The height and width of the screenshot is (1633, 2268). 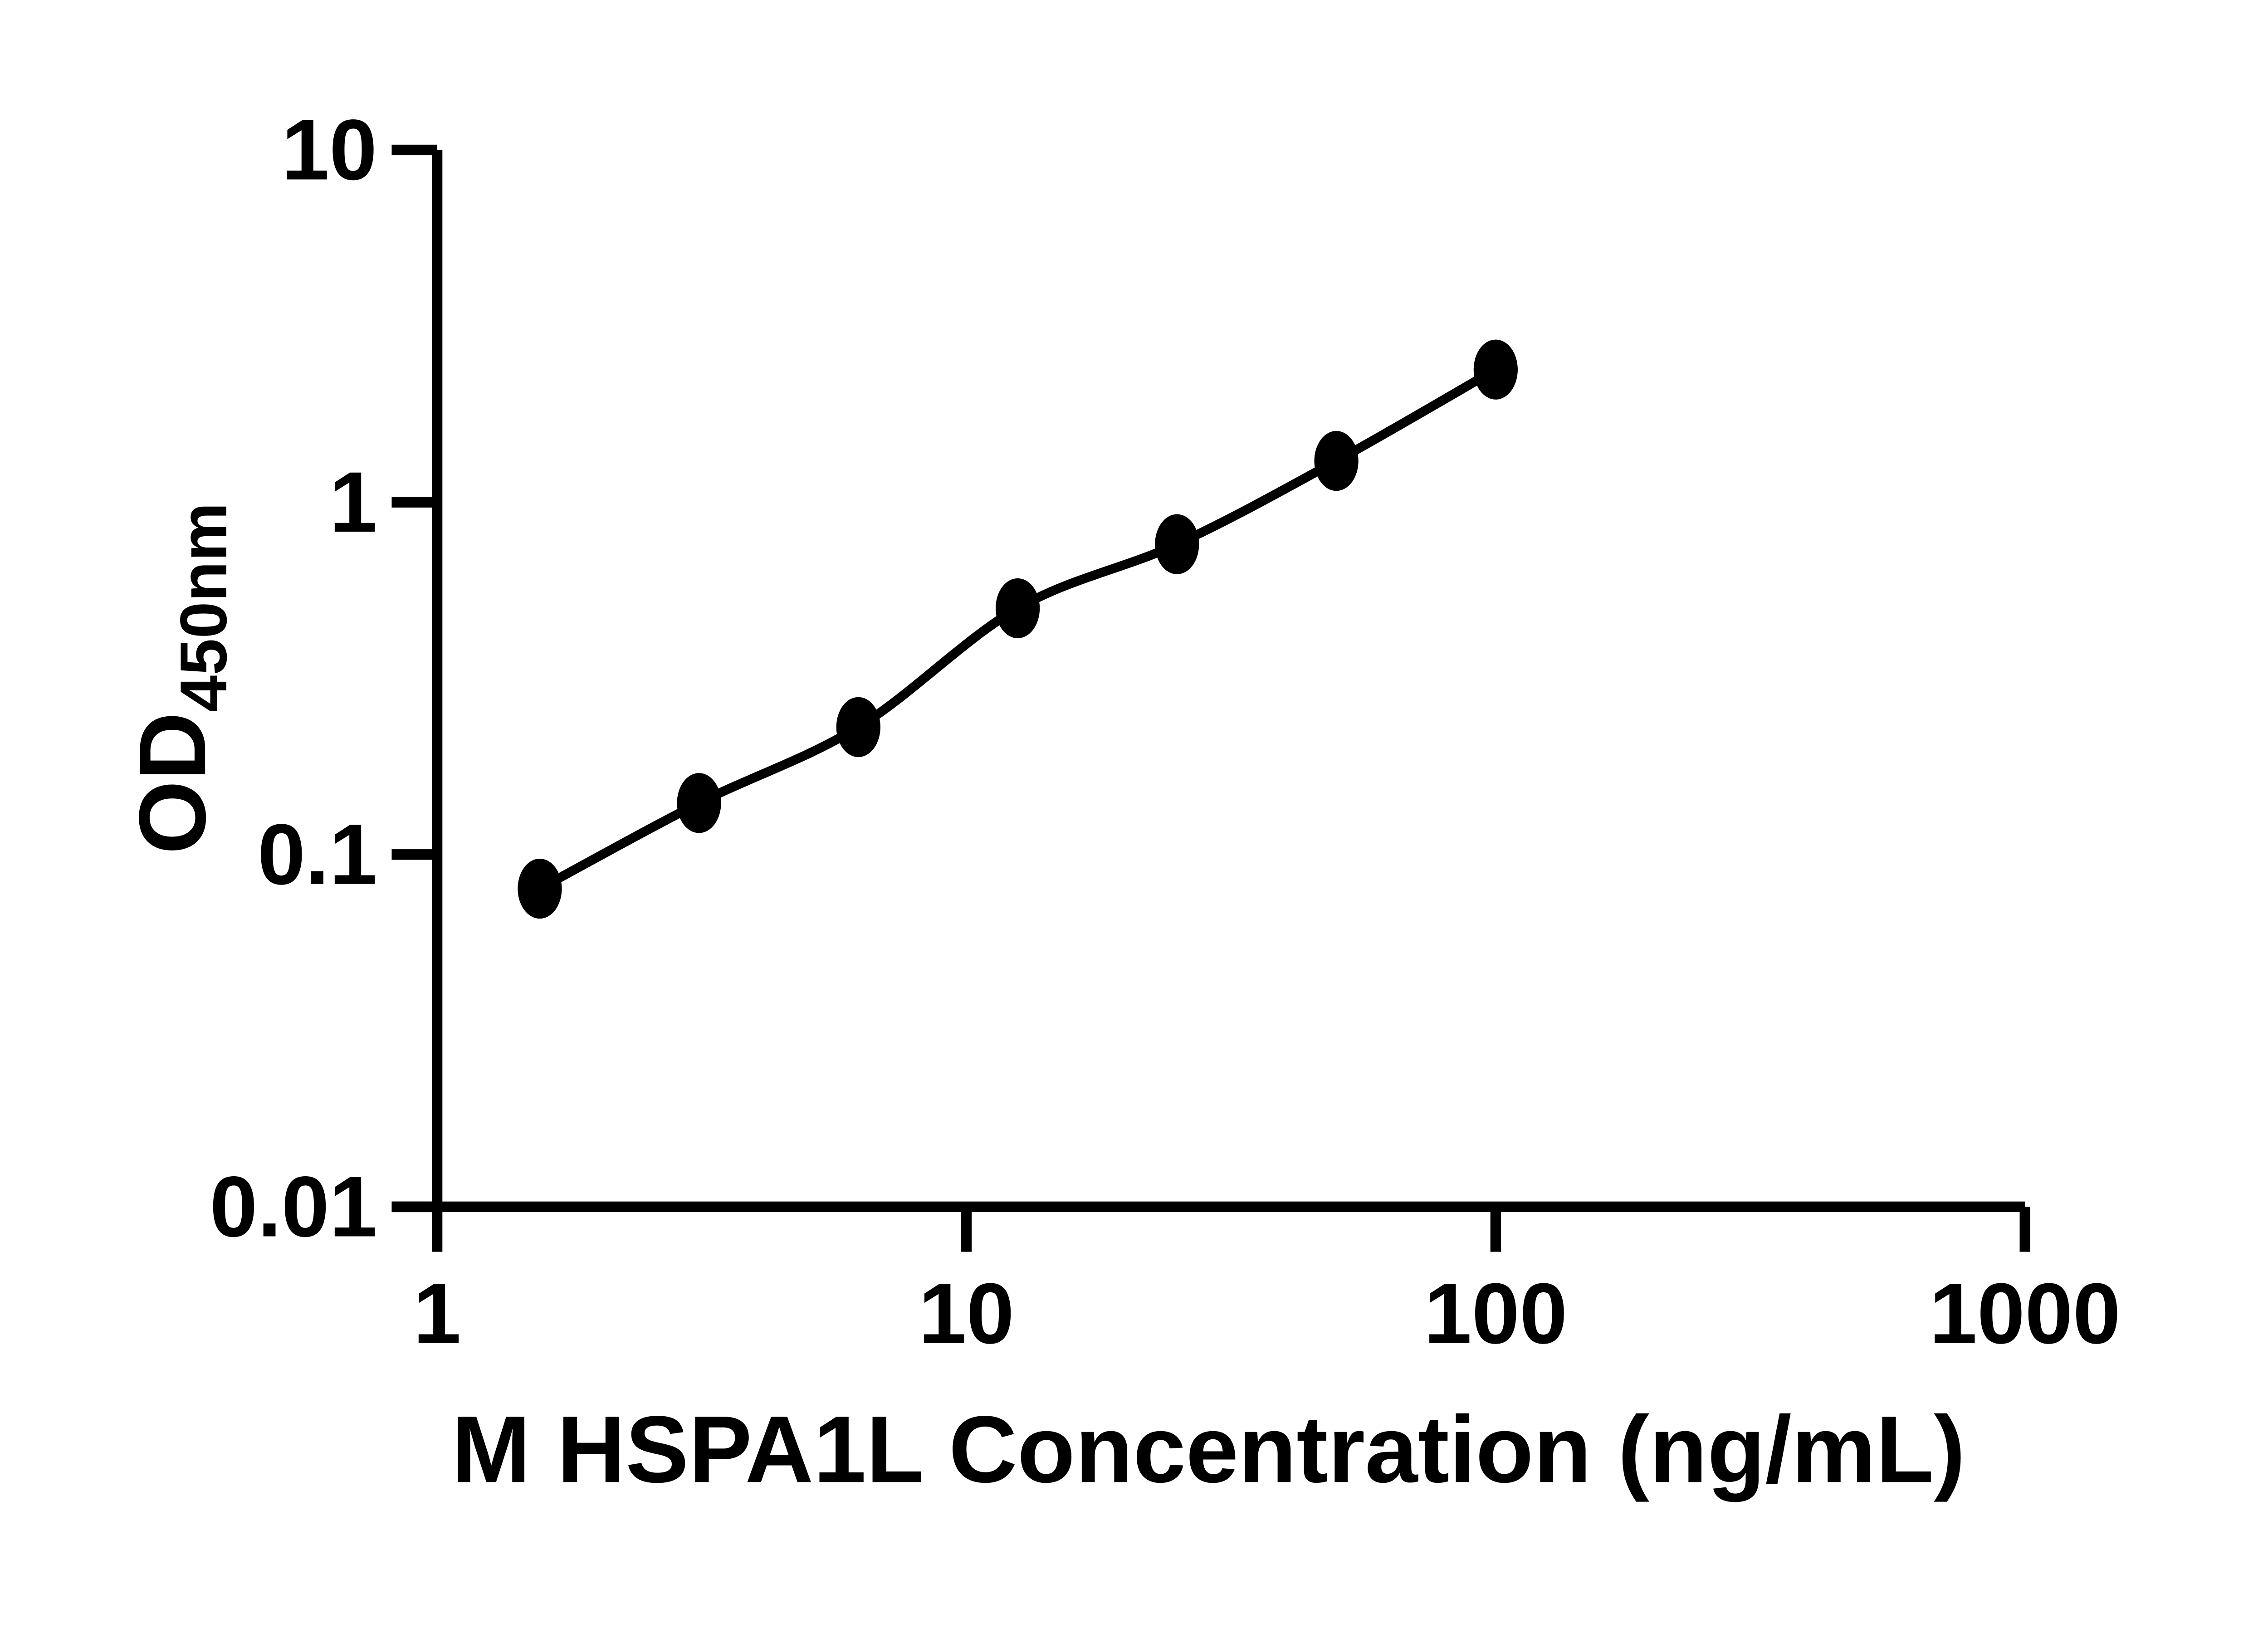 What do you see at coordinates (329, 150) in the screenshot?
I see `y-tick-label: 10` at bounding box center [329, 150].